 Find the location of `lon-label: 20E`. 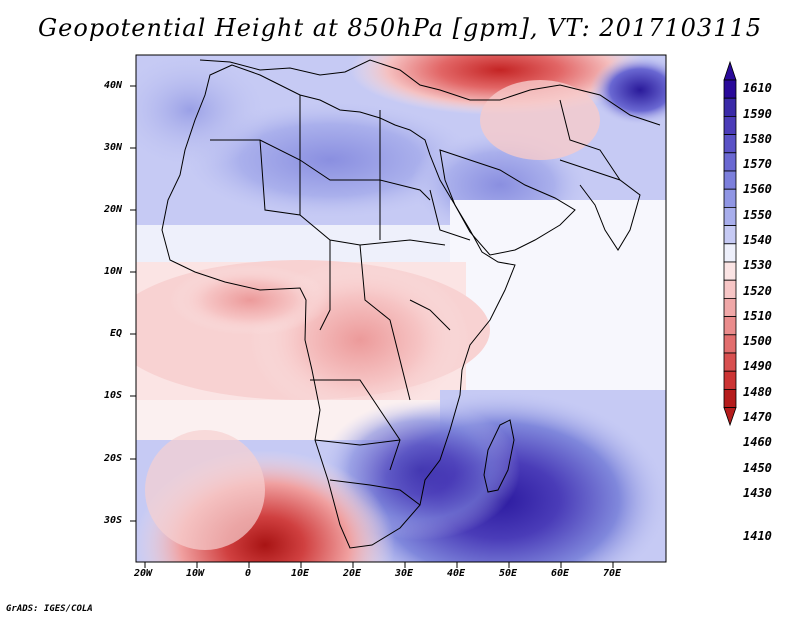

lon-label: 20E is located at coordinates (352, 573).